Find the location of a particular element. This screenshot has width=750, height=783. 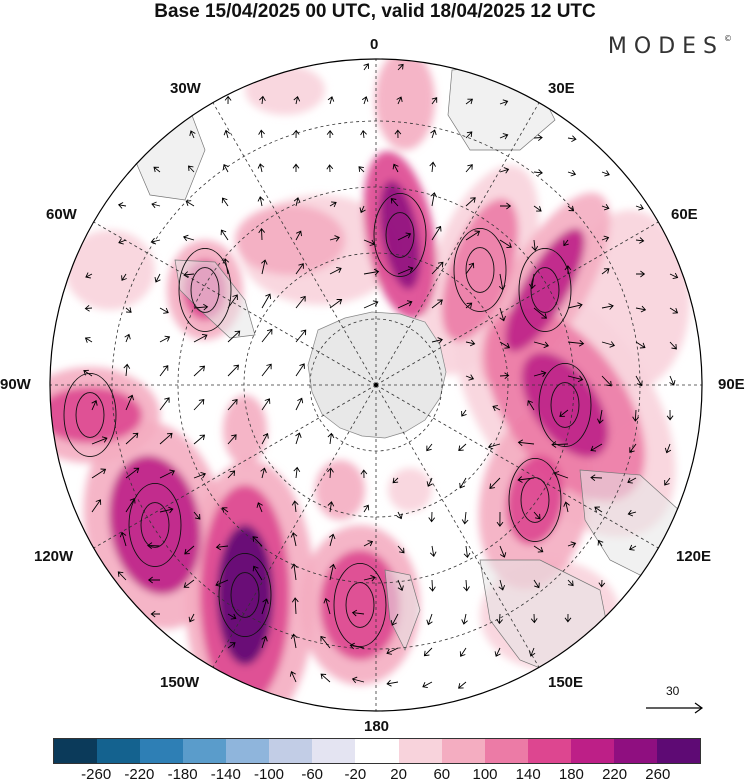

colorbar-tick-label: -220 is located at coordinates (139, 774).